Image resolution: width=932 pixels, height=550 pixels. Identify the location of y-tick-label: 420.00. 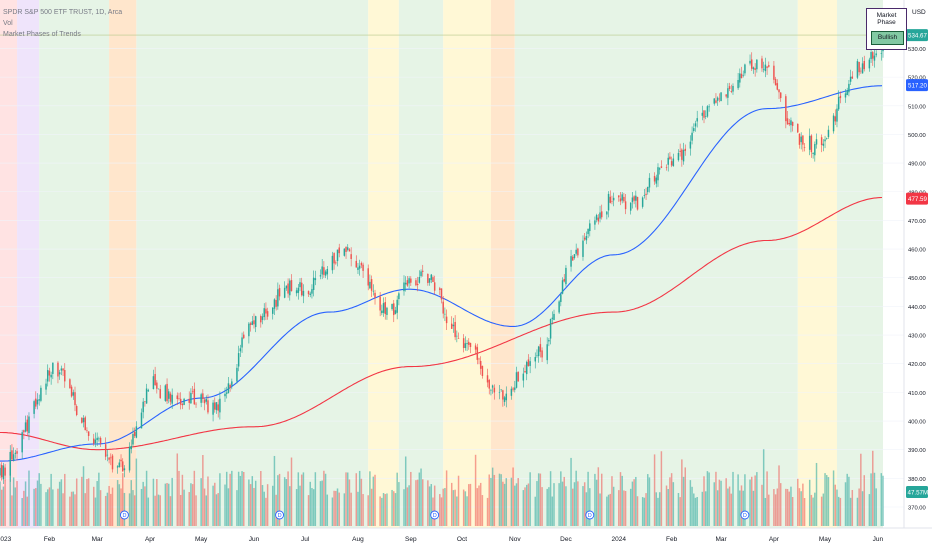
(917, 365).